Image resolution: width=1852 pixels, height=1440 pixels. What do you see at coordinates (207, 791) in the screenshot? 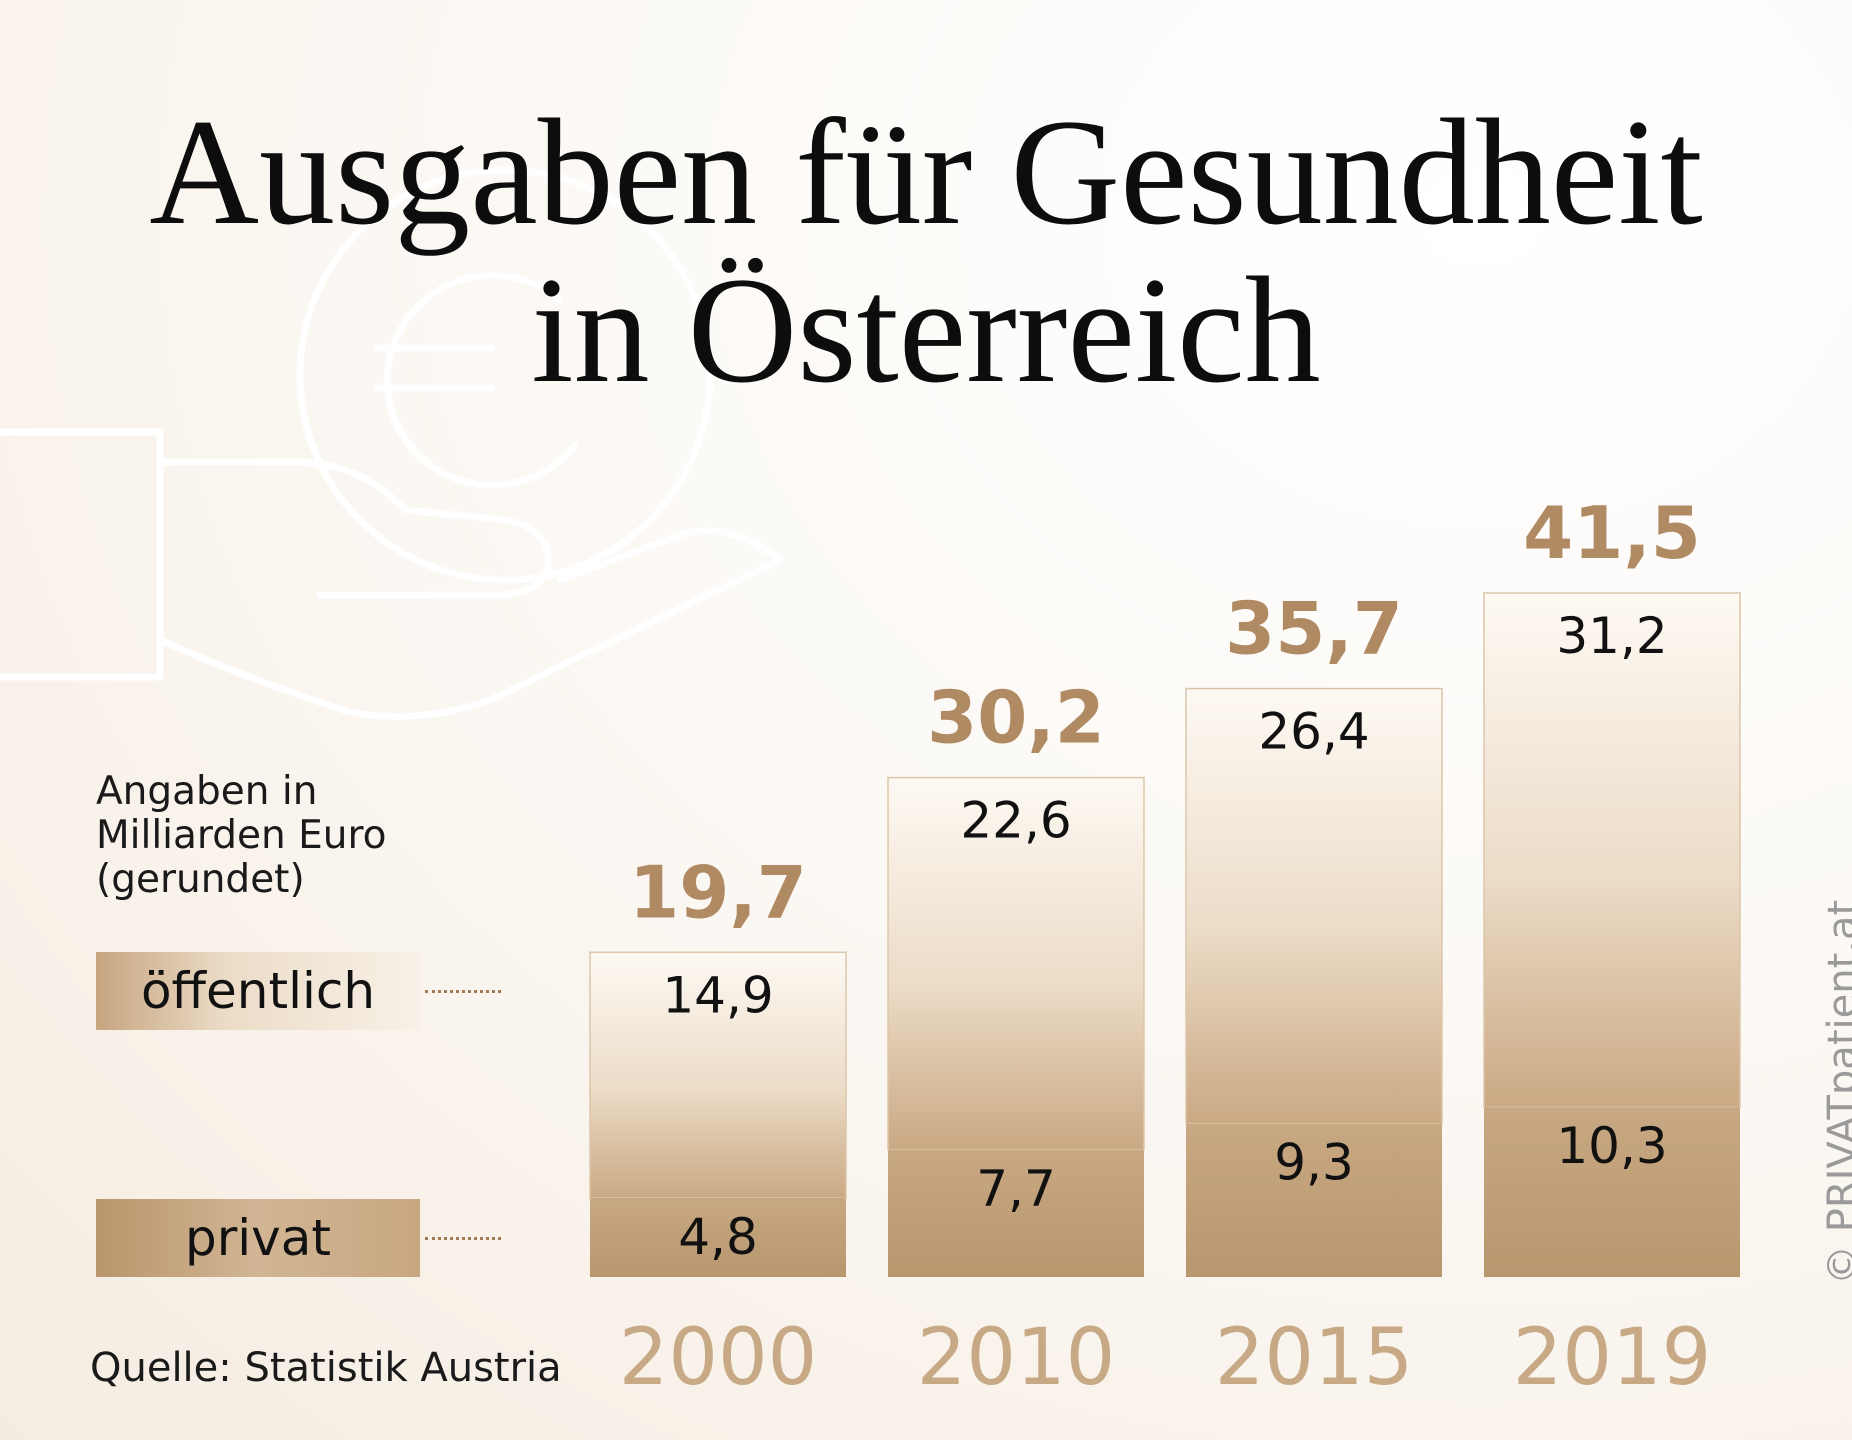
I see `unit-note-line: Angaben in` at bounding box center [207, 791].